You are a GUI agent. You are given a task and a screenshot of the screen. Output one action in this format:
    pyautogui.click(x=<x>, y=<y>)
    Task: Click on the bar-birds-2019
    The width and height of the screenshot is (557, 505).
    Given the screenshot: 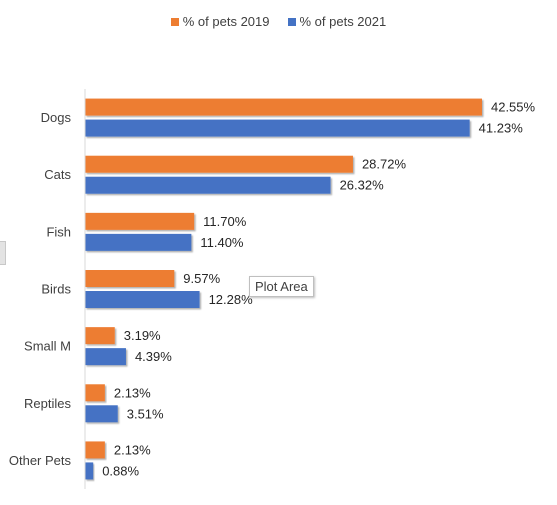 What is the action you would take?
    pyautogui.click(x=130, y=278)
    